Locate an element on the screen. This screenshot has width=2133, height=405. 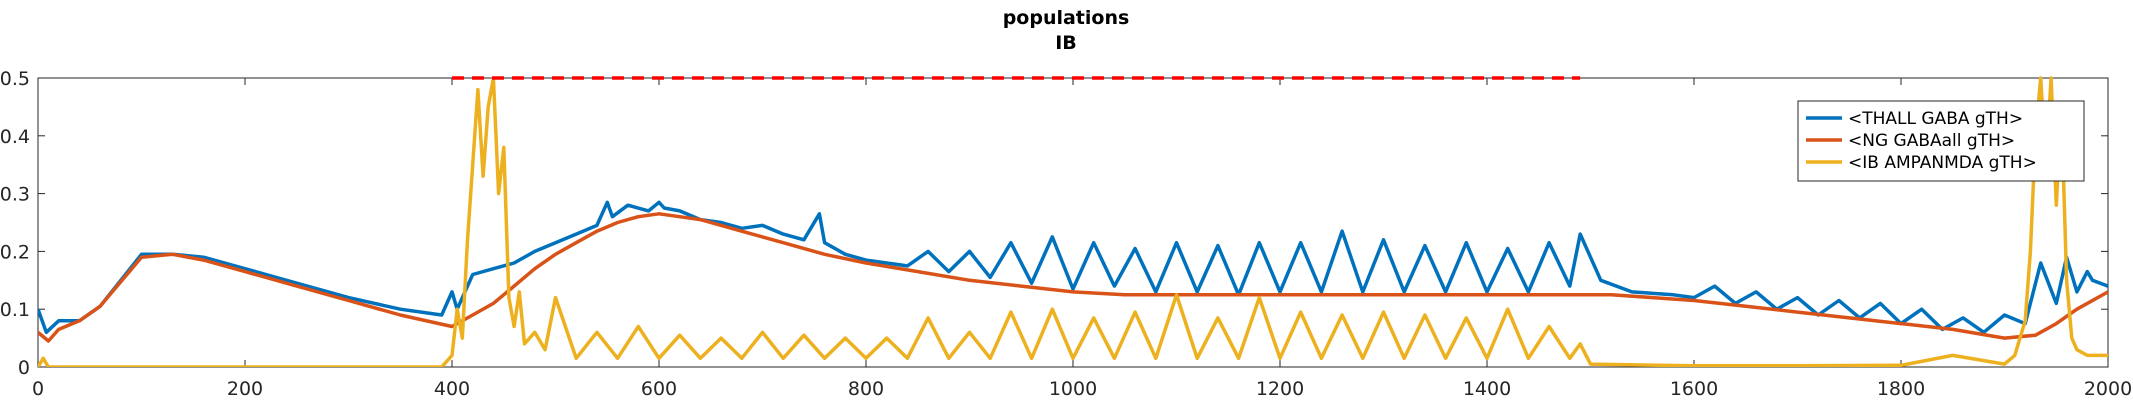
y-tick-label: 0.2 is located at coordinates (15, 252).